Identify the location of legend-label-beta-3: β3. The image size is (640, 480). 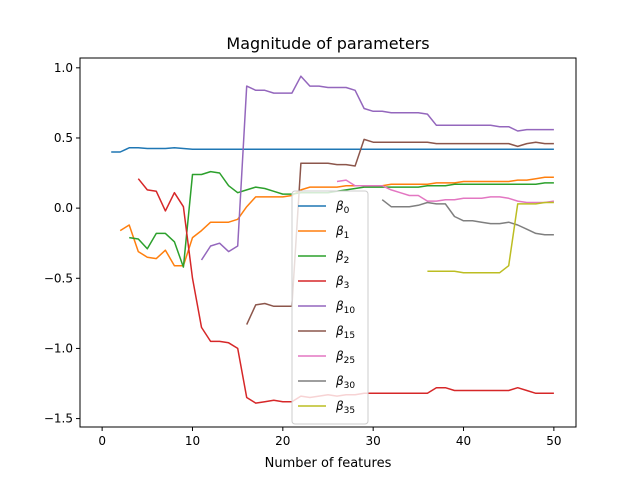
(342, 282).